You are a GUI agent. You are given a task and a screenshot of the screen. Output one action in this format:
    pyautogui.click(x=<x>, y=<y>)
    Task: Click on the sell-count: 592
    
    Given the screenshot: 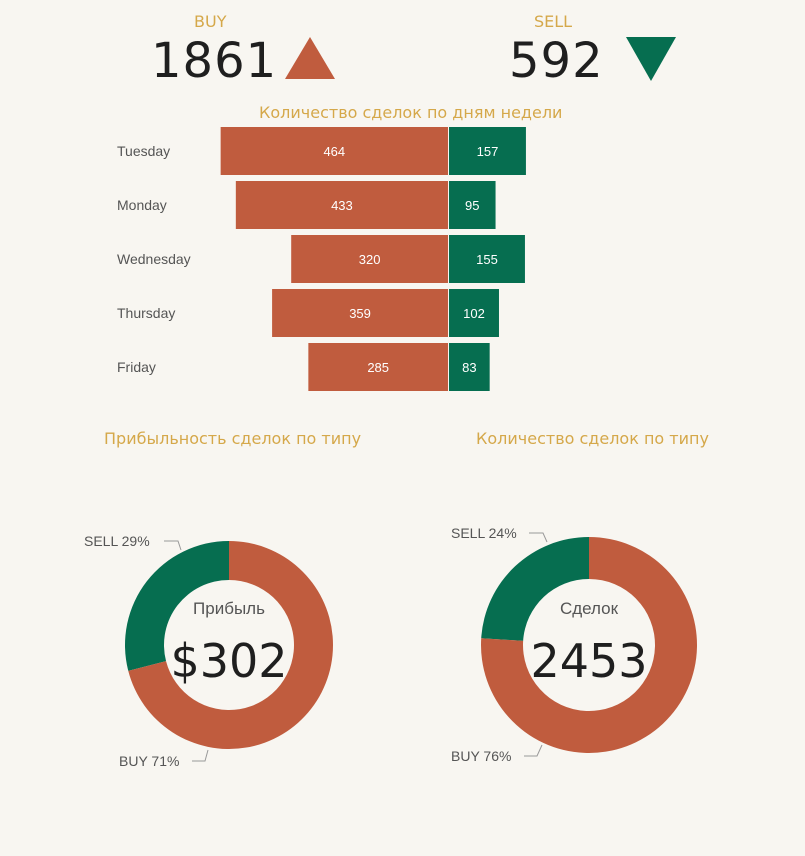 What is the action you would take?
    pyautogui.click(x=556, y=61)
    